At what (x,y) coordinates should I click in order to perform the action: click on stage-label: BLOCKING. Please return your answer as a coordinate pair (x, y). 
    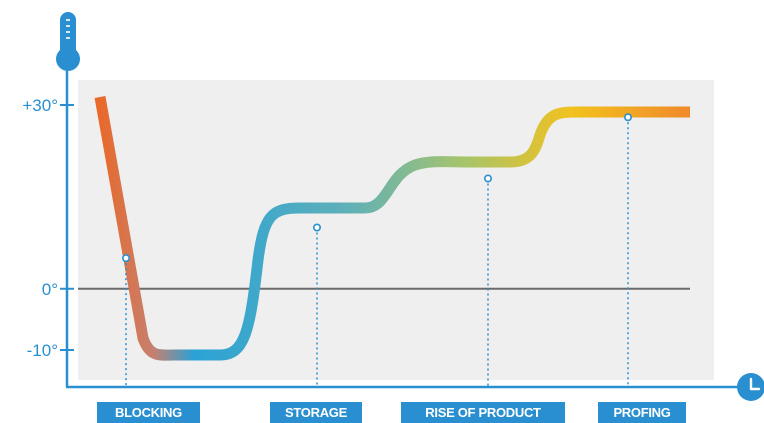
    Looking at the image, I should click on (148, 412).